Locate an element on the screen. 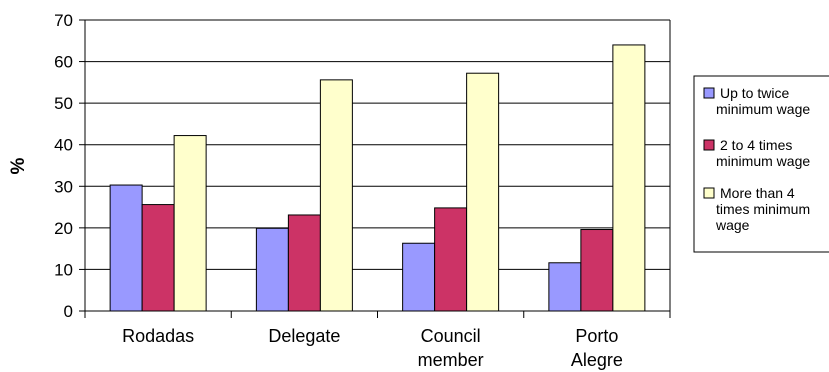  legend-label: 2 to 4 times minimum wage is located at coordinates (763, 153).